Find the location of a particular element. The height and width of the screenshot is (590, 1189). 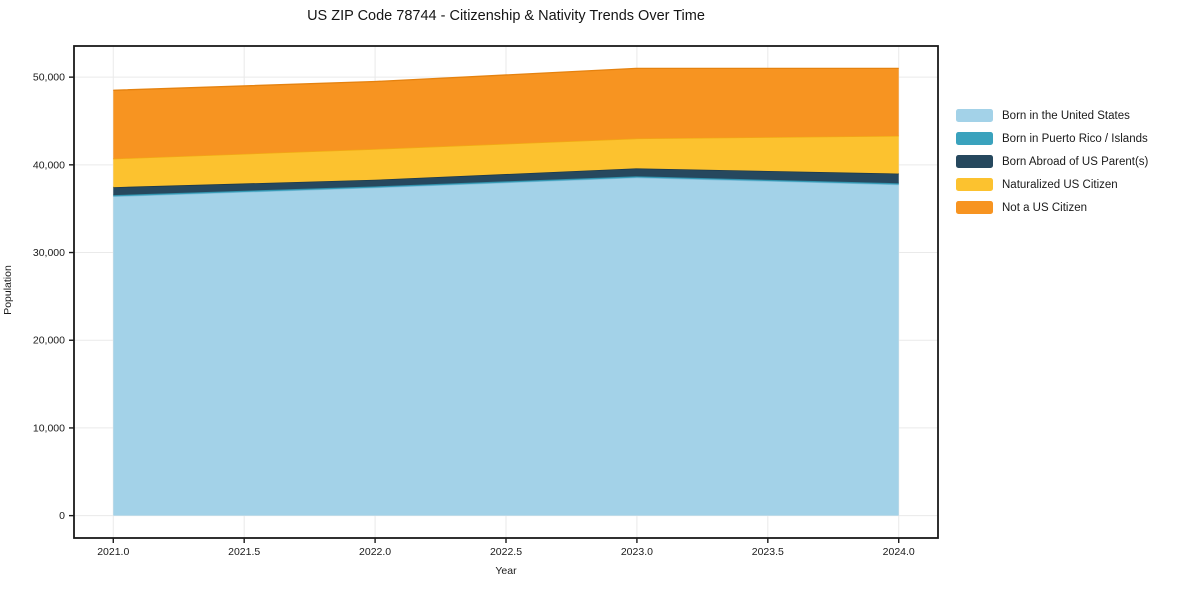

legend-item: Naturalized US Citizen is located at coordinates (1052, 184).